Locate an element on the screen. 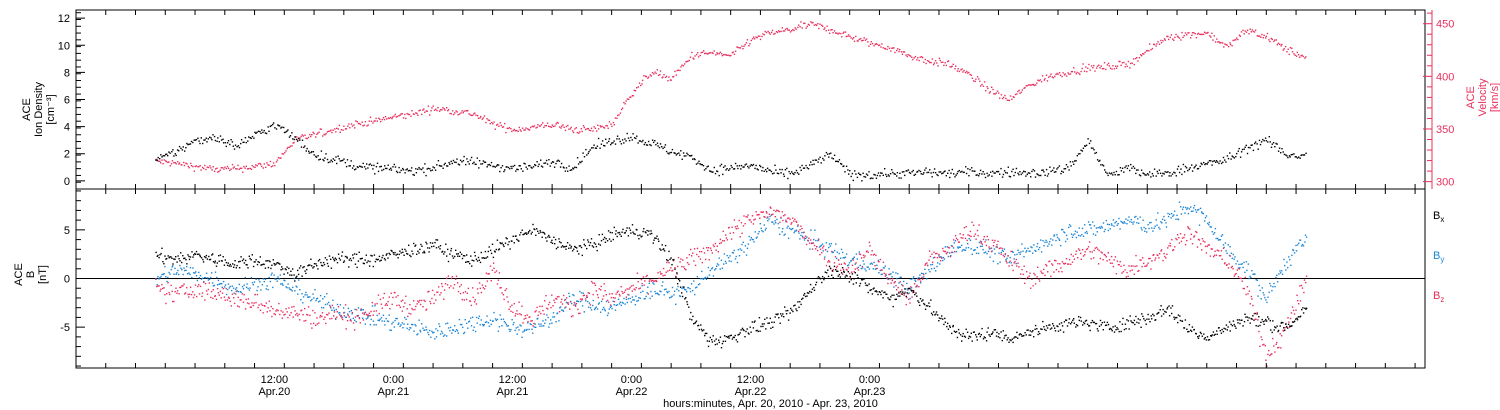  density-ylabel-line: Ion Density is located at coordinates (39, 109).